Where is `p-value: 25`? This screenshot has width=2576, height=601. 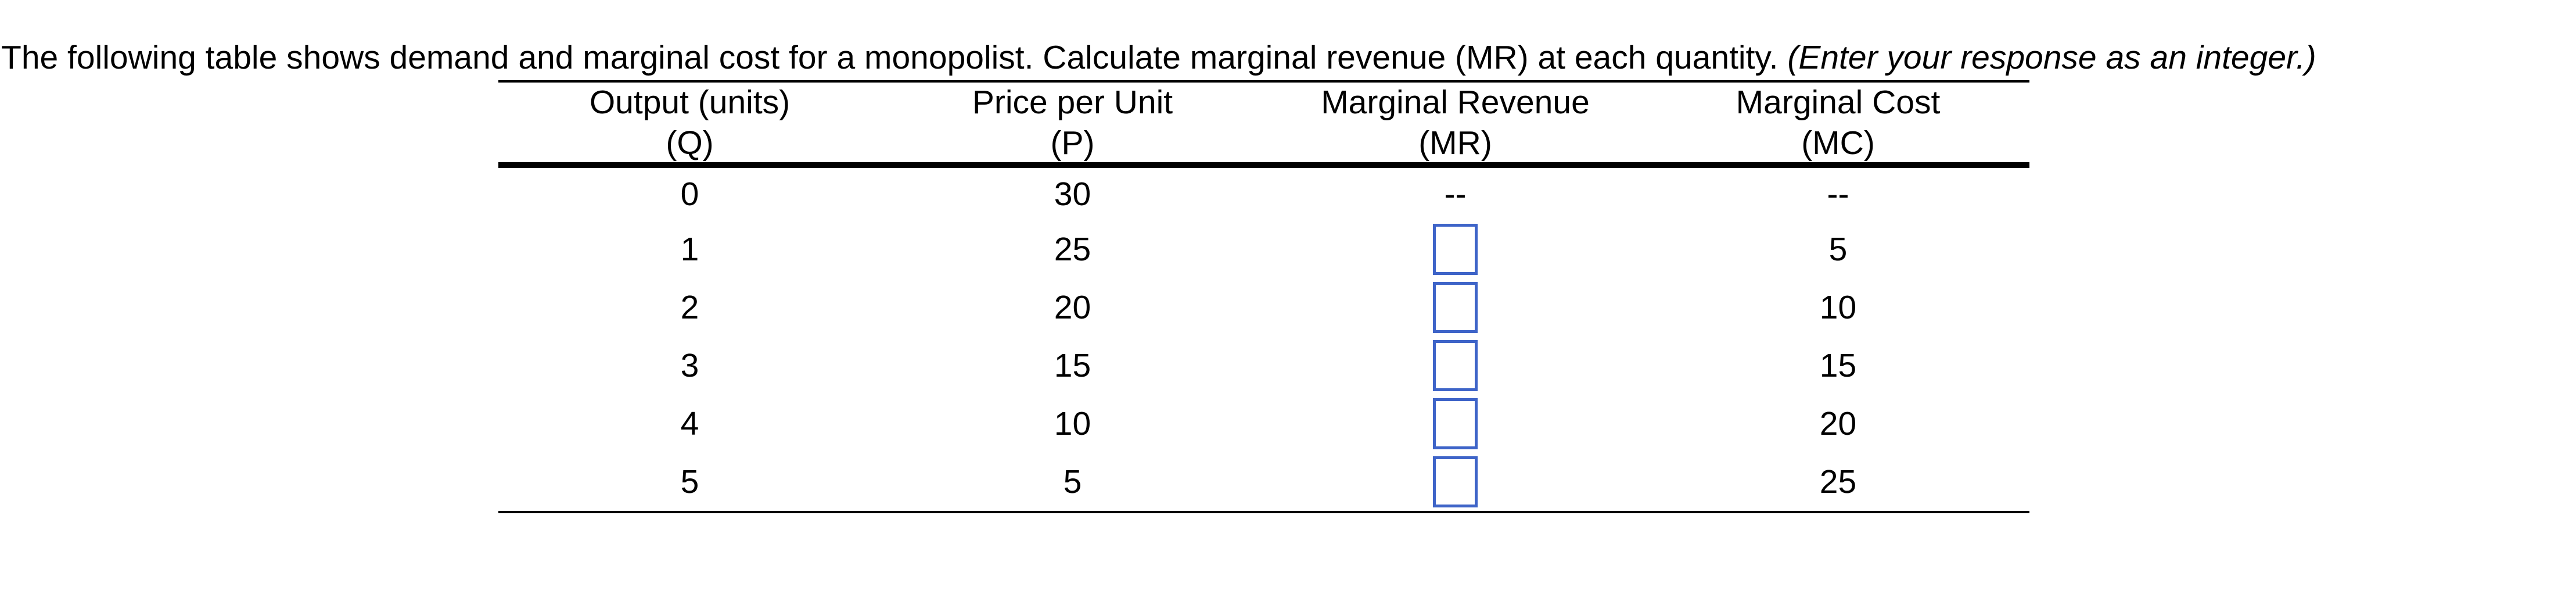
p-value: 25 is located at coordinates (1072, 249).